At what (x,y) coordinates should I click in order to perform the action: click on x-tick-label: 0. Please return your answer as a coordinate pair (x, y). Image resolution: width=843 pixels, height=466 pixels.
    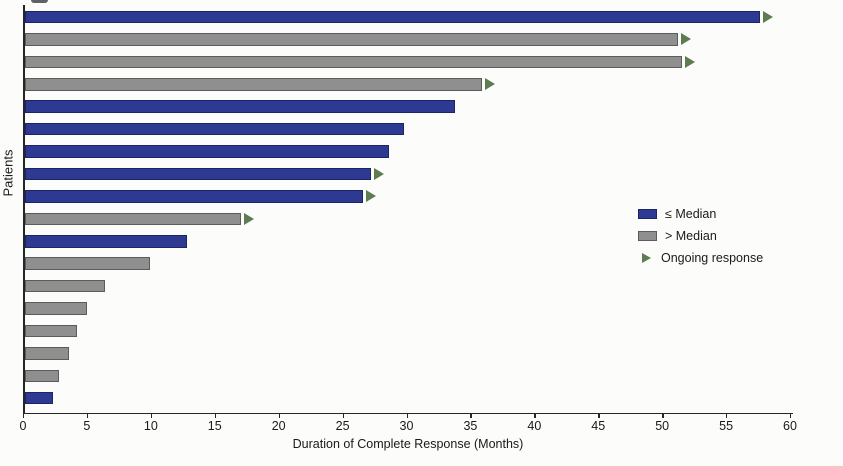
    Looking at the image, I should click on (23, 426).